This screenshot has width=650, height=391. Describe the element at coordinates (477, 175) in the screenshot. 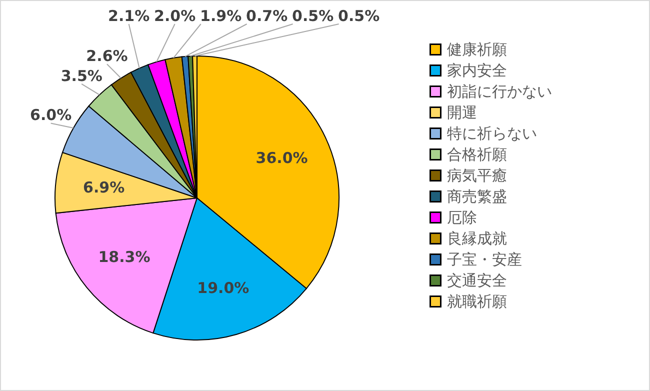

I see `legend-label: 病気平癒` at that location.